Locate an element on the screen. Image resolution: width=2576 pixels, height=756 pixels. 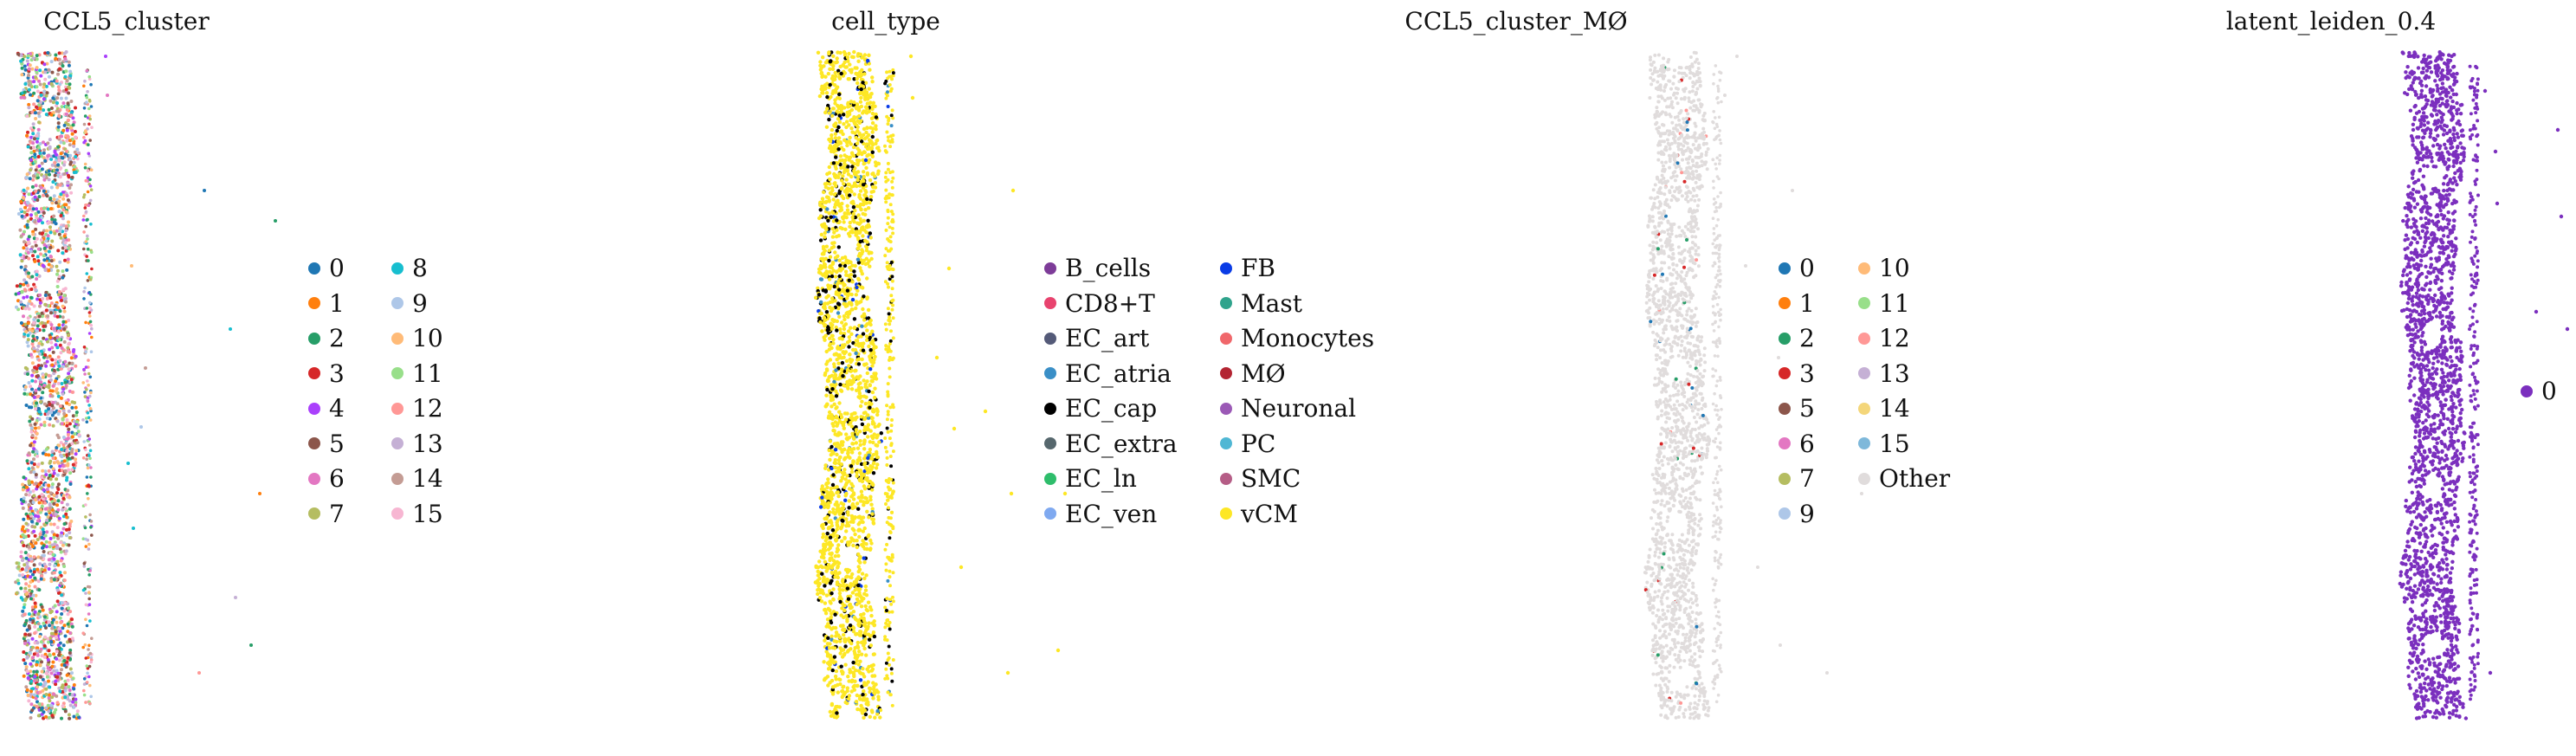
legend-marker is located at coordinates (314, 373).